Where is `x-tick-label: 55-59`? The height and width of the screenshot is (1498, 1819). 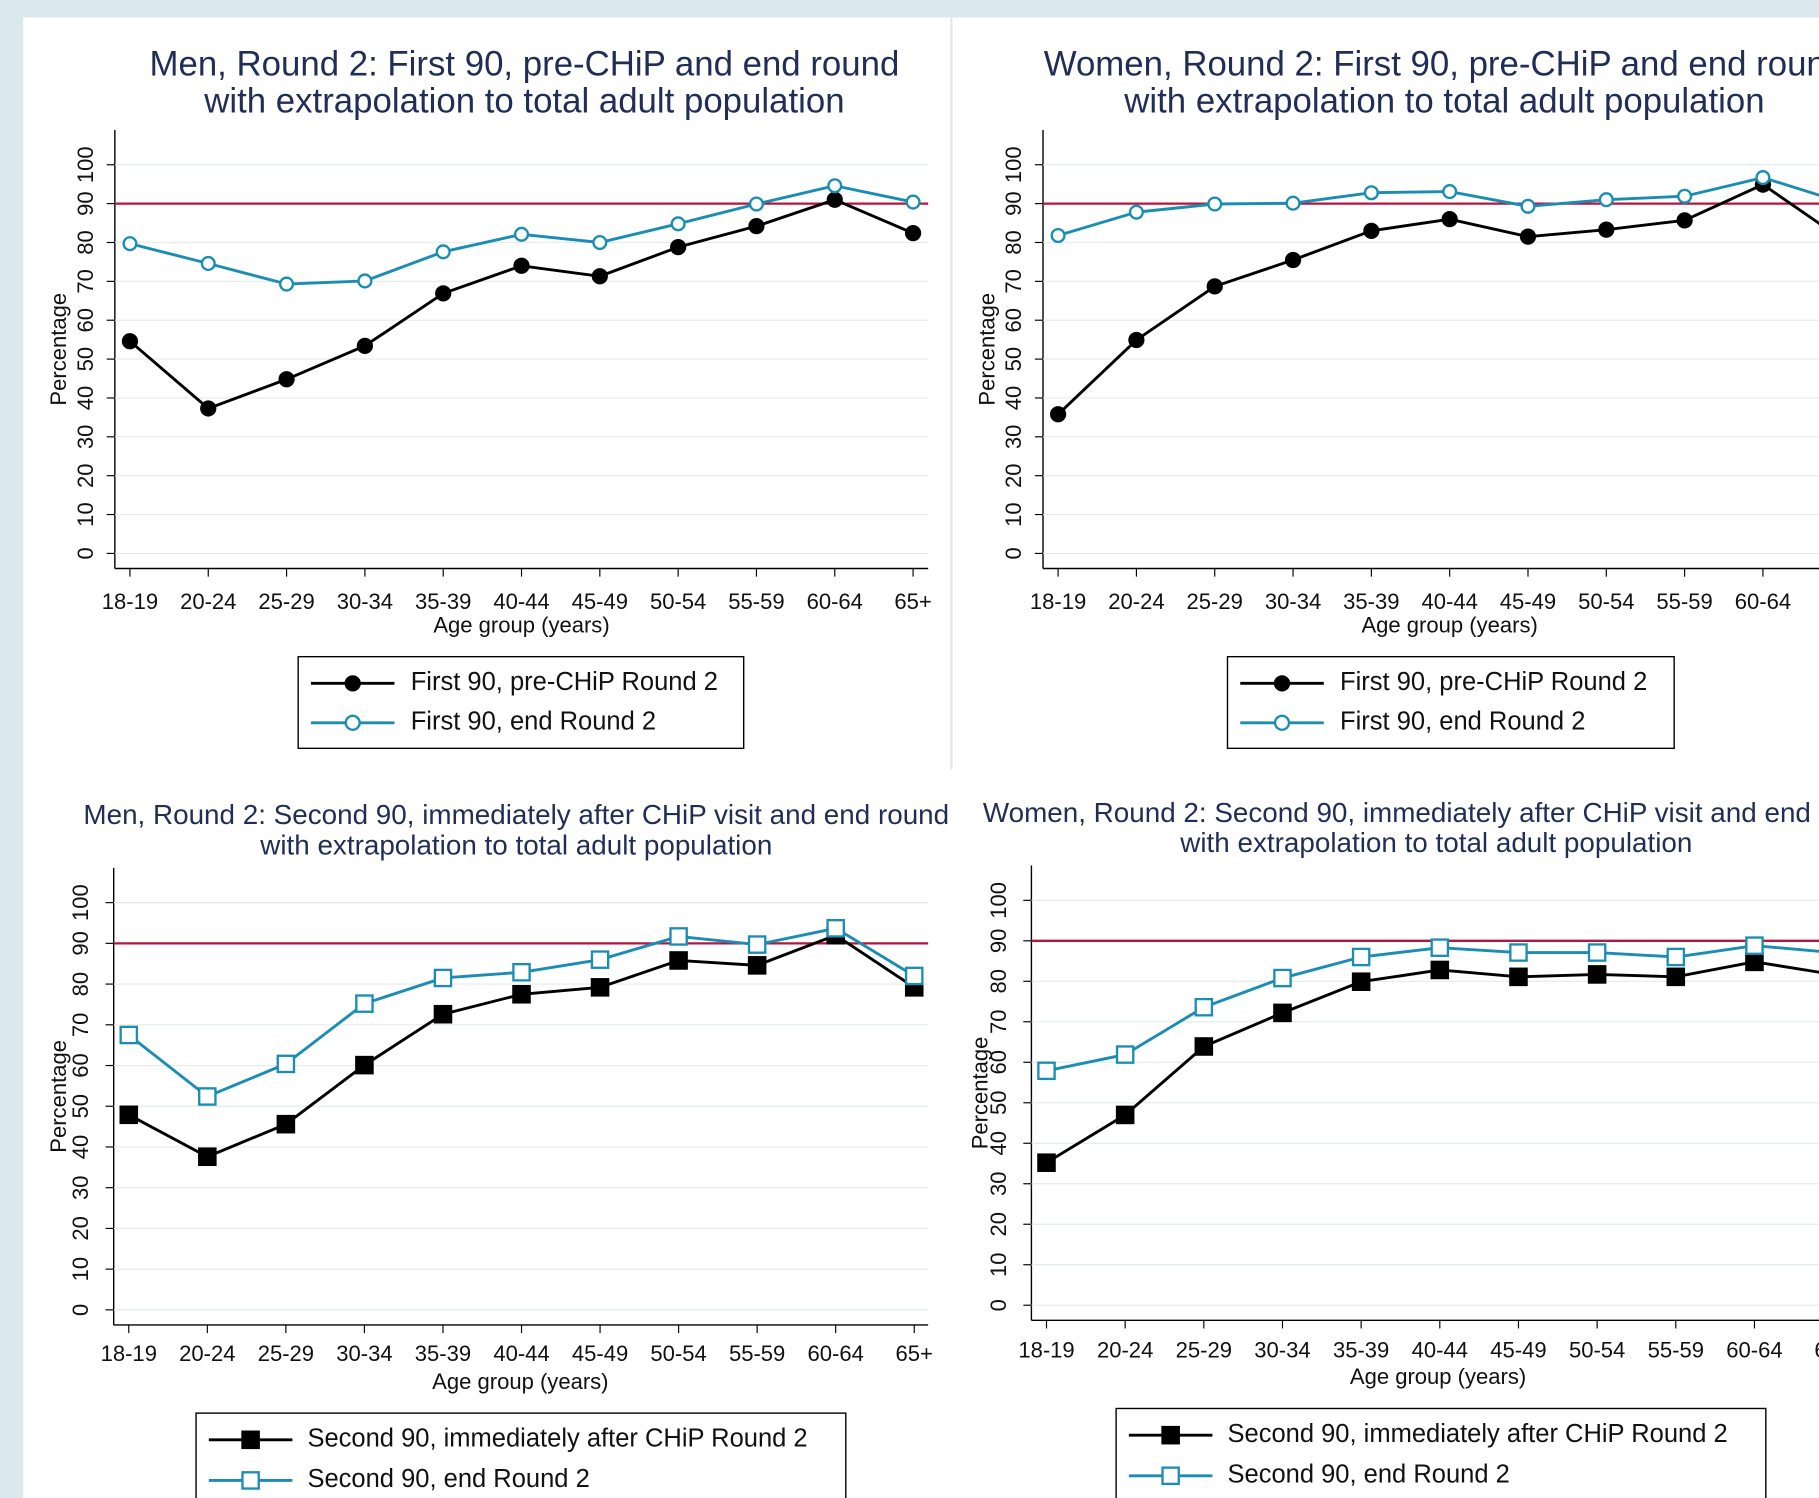
x-tick-label: 55-59 is located at coordinates (1684, 601).